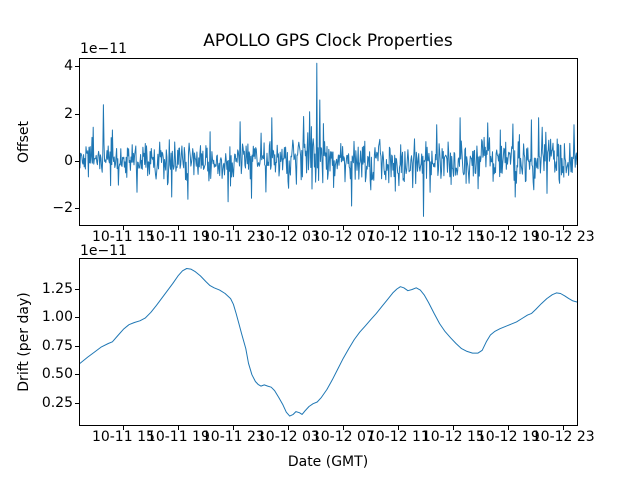 This screenshot has width=640, height=480. Describe the element at coordinates (328, 41) in the screenshot. I see `chart-title: APOLLO GPS Clock Properties` at that location.